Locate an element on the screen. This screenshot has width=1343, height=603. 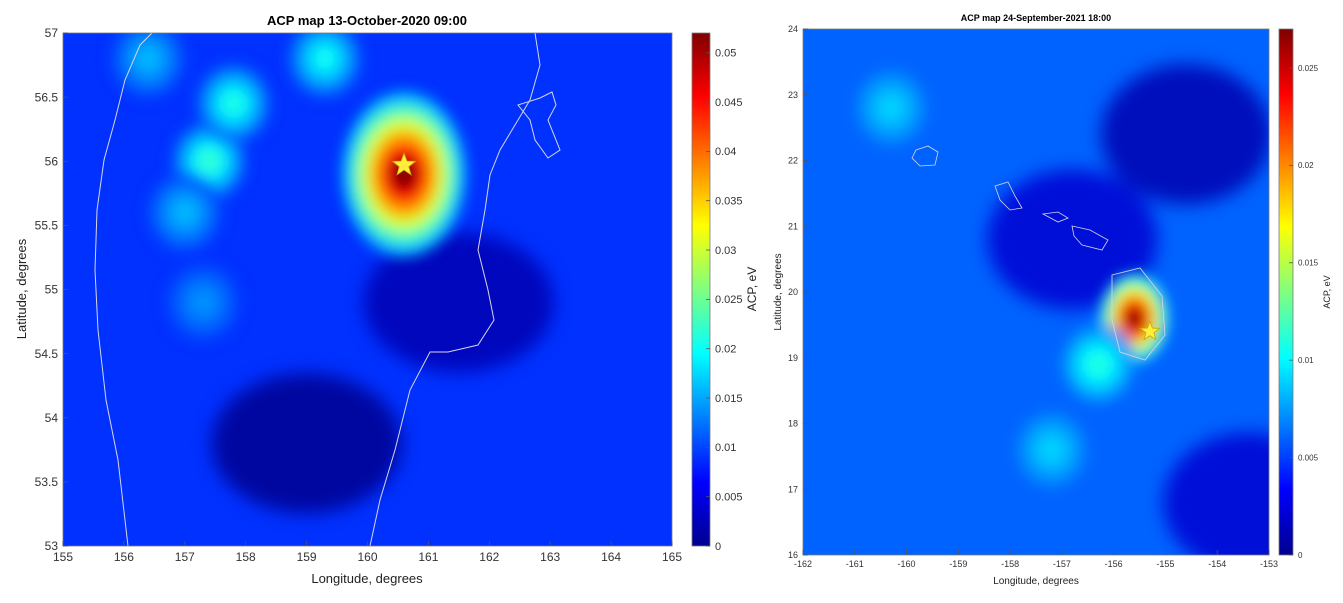
chart-left-ytick-label: 53.5 is located at coordinates (47, 482).